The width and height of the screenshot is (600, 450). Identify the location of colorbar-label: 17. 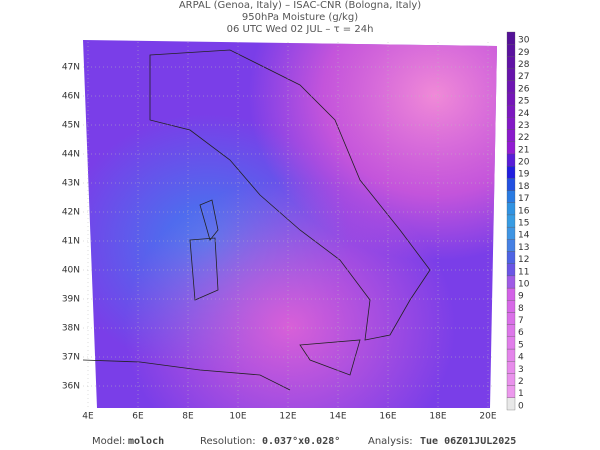
(523, 199).